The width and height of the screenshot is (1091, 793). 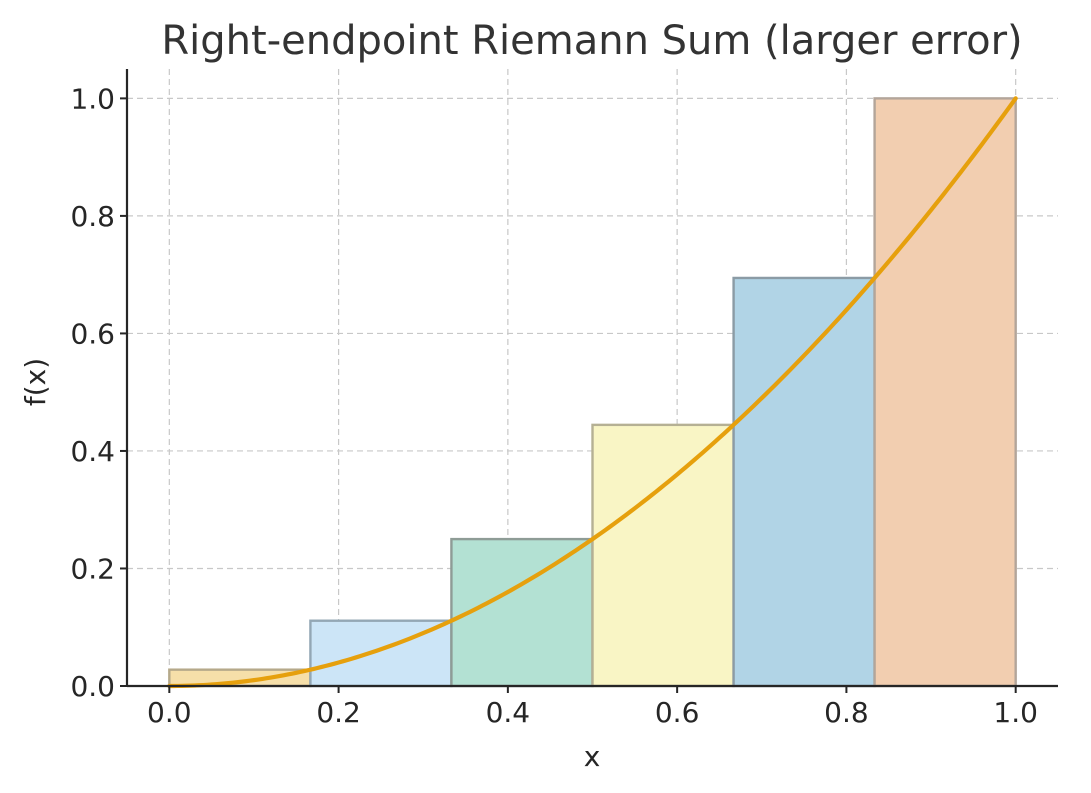 I want to click on x-tick-label-5: 1.0, so click(x=1015, y=712).